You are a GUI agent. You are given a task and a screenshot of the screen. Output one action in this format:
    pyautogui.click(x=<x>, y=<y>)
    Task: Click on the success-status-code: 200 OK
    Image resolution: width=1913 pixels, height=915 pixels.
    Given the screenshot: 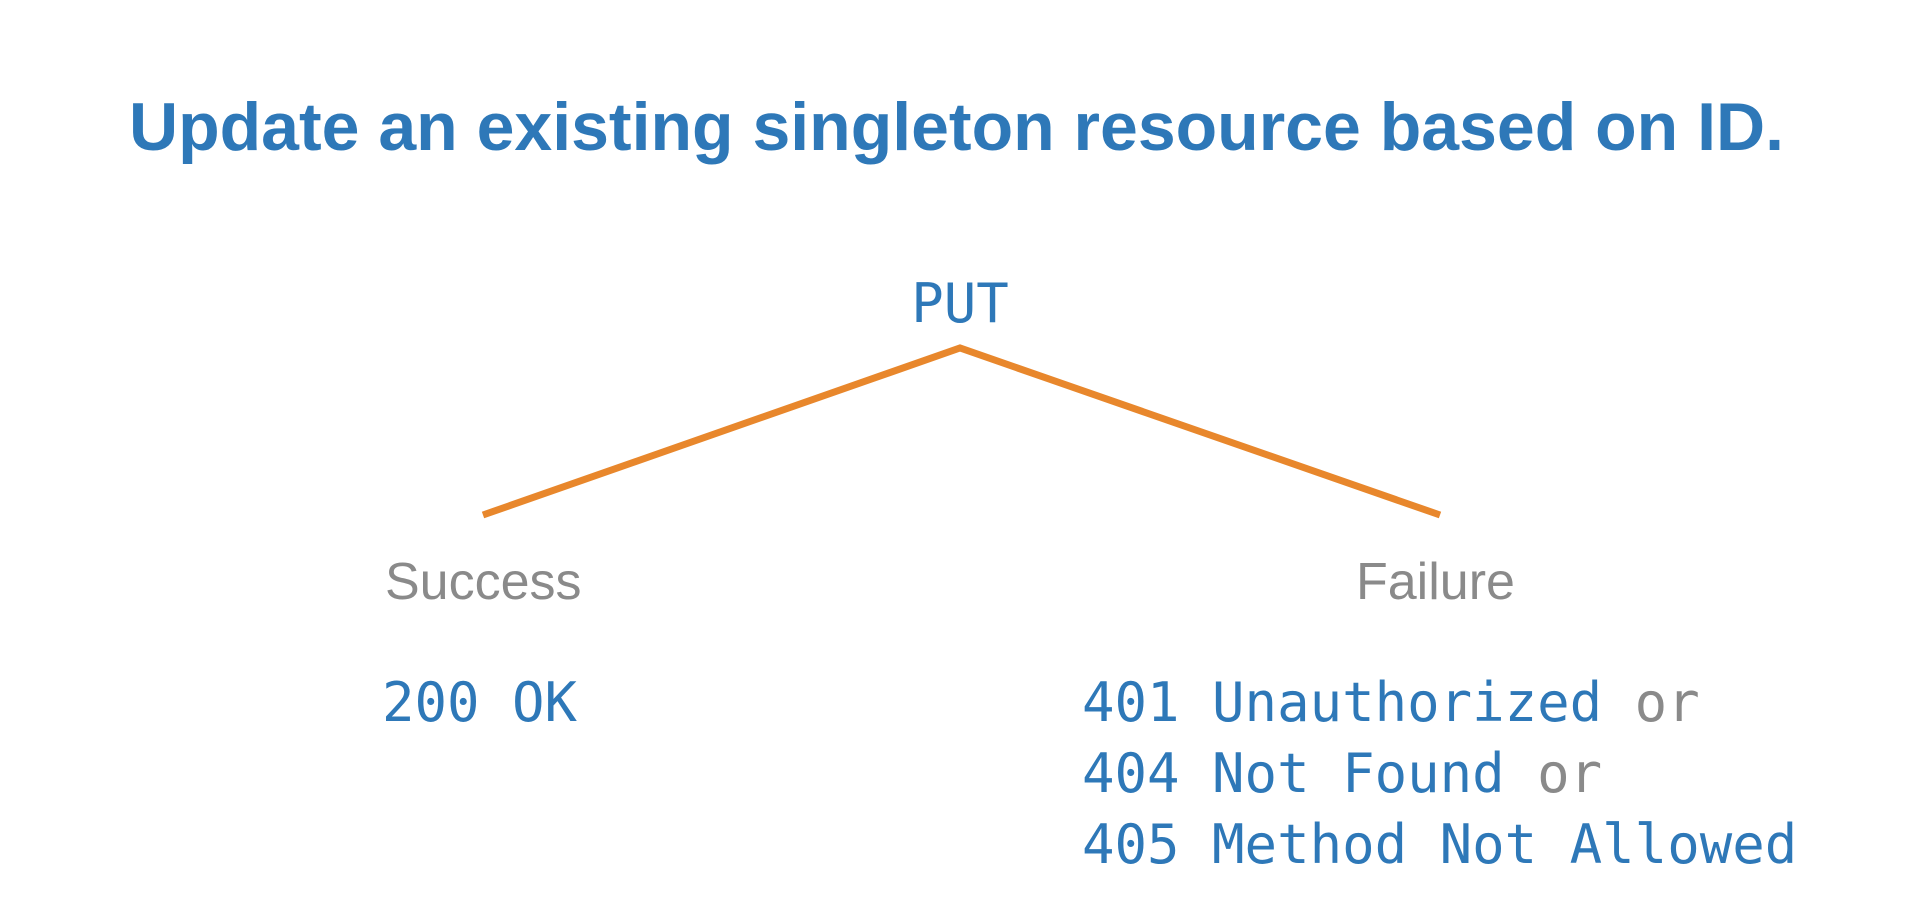 What is the action you would take?
    pyautogui.click(x=479, y=703)
    